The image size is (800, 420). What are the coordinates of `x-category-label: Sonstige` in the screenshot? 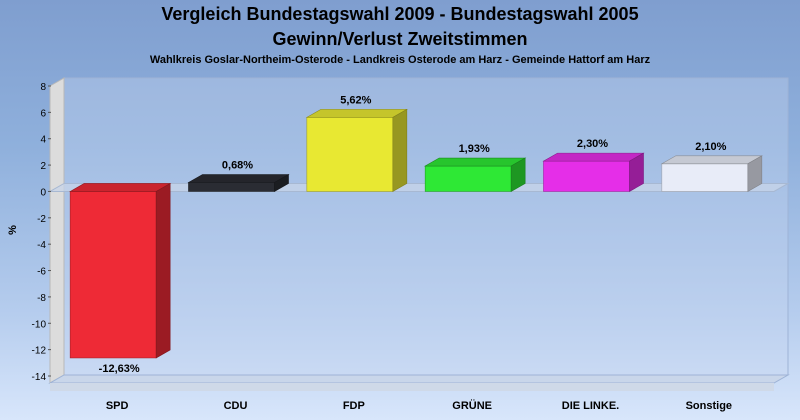 It's located at (709, 406).